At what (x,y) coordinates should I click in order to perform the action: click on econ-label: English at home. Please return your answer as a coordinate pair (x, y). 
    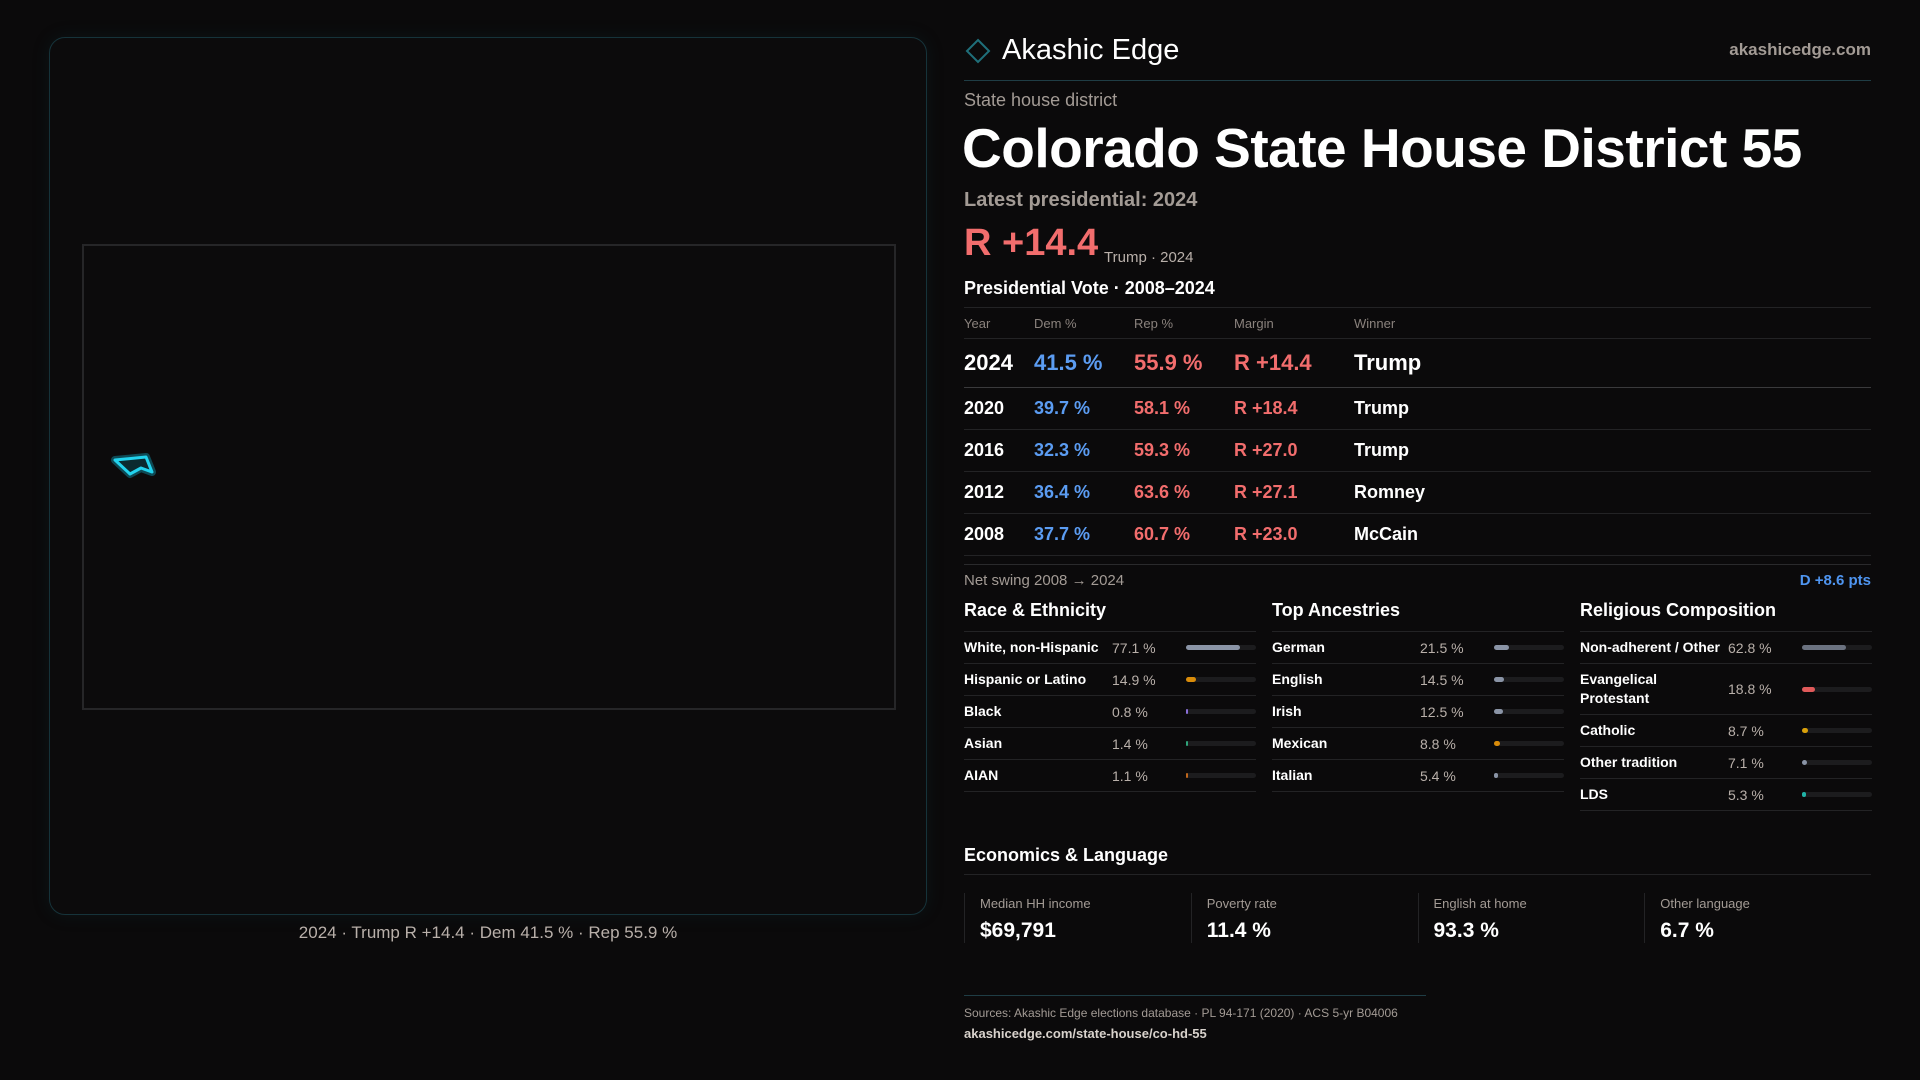
    Looking at the image, I should click on (1480, 903).